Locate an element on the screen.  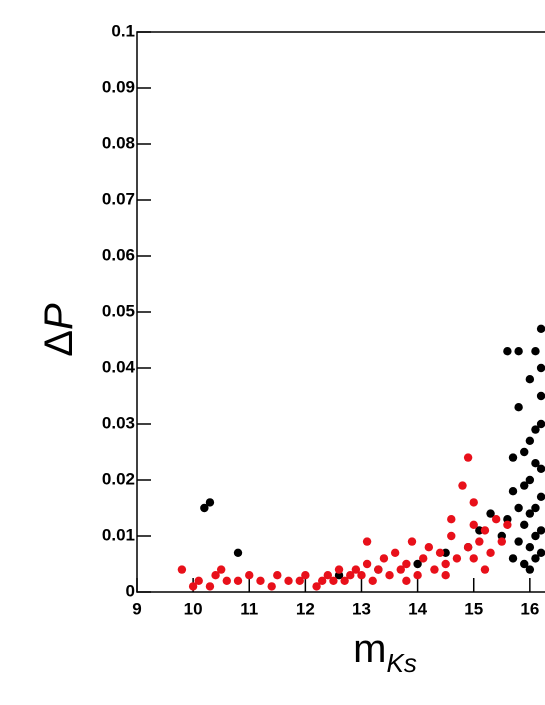
y-tick-label: 0.02 is located at coordinates (118, 478).